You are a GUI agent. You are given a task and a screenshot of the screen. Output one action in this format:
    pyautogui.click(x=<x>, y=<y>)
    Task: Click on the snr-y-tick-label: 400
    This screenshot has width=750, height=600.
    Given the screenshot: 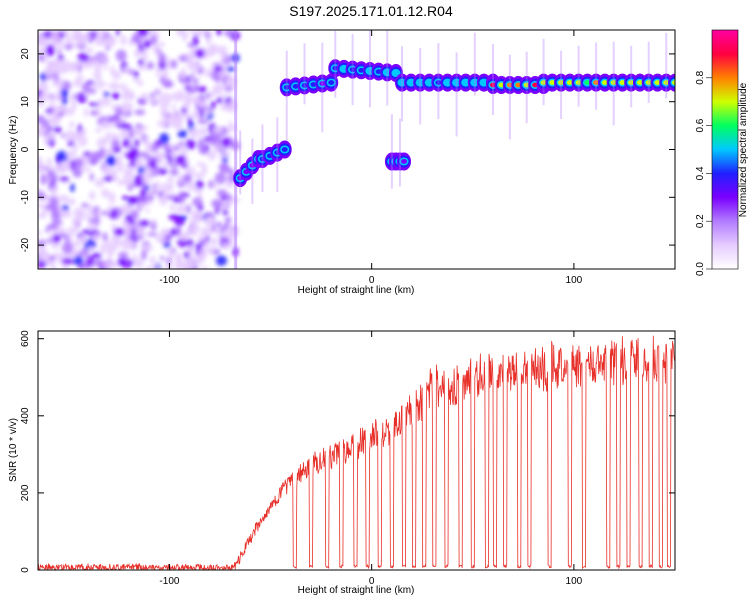 What is the action you would take?
    pyautogui.click(x=25, y=415)
    